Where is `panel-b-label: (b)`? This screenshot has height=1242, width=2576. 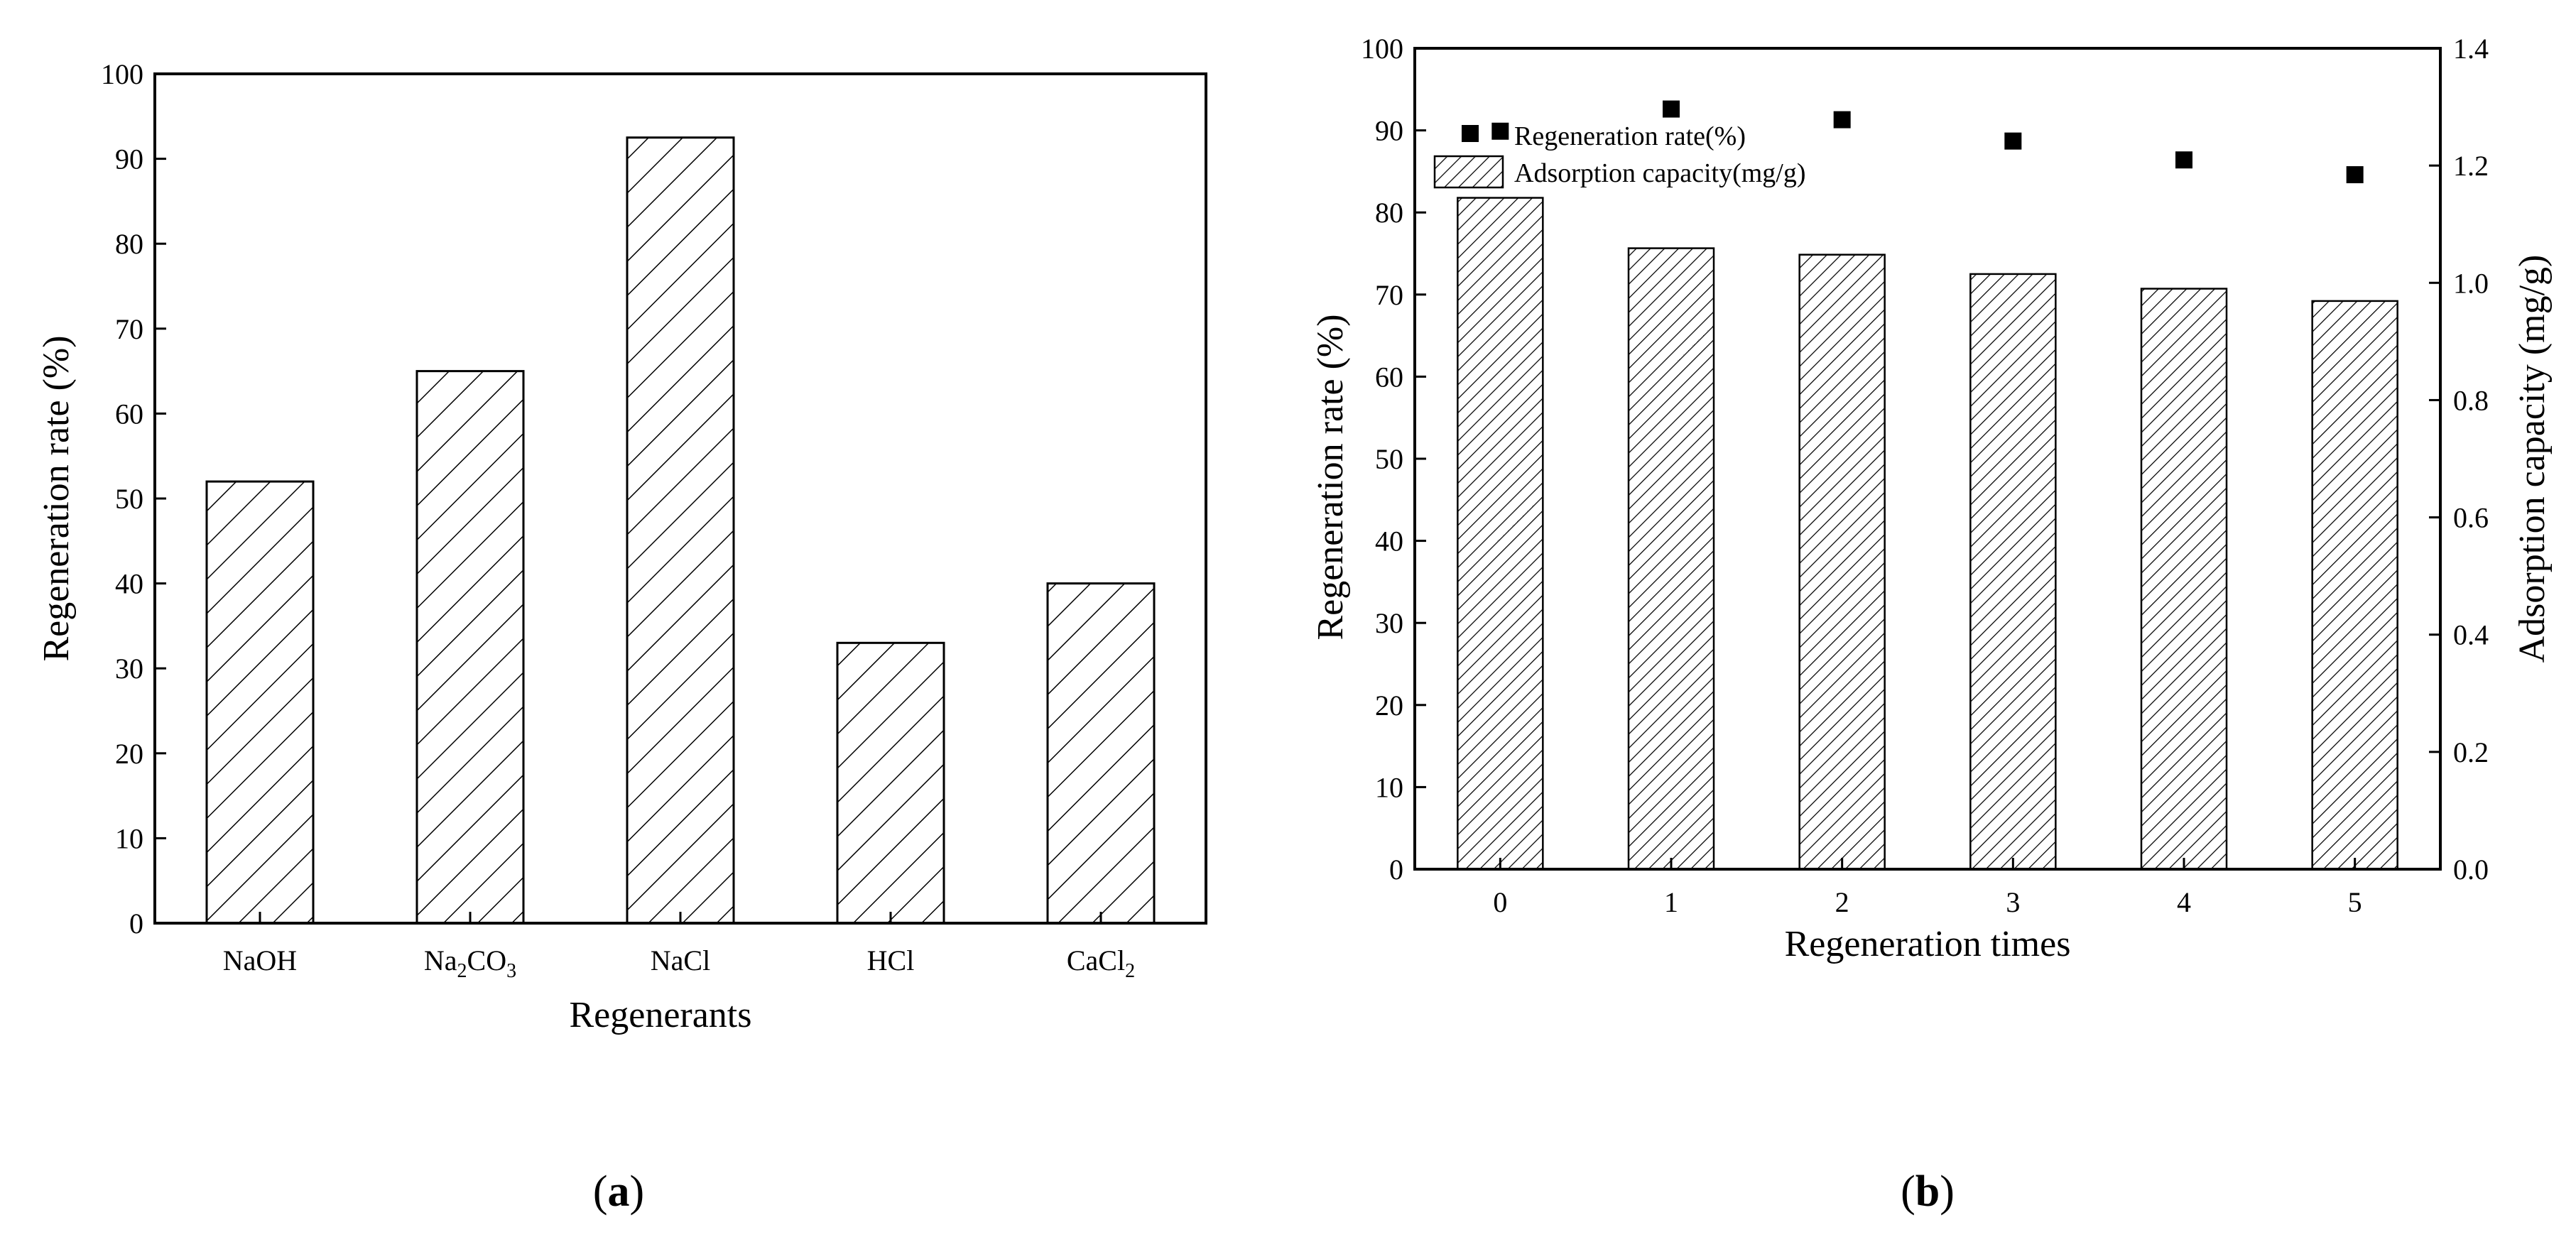 panel-b-label: (b) is located at coordinates (1928, 1192).